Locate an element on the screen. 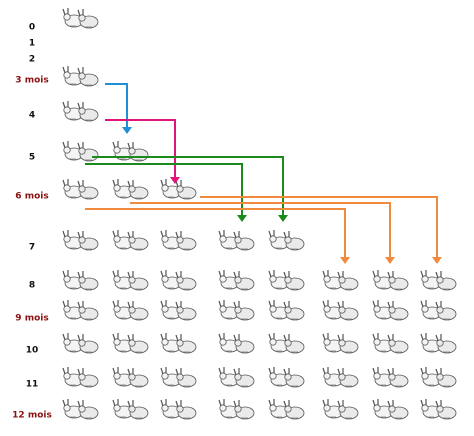 The image size is (474, 436). month-label: 11 is located at coordinates (32, 385).